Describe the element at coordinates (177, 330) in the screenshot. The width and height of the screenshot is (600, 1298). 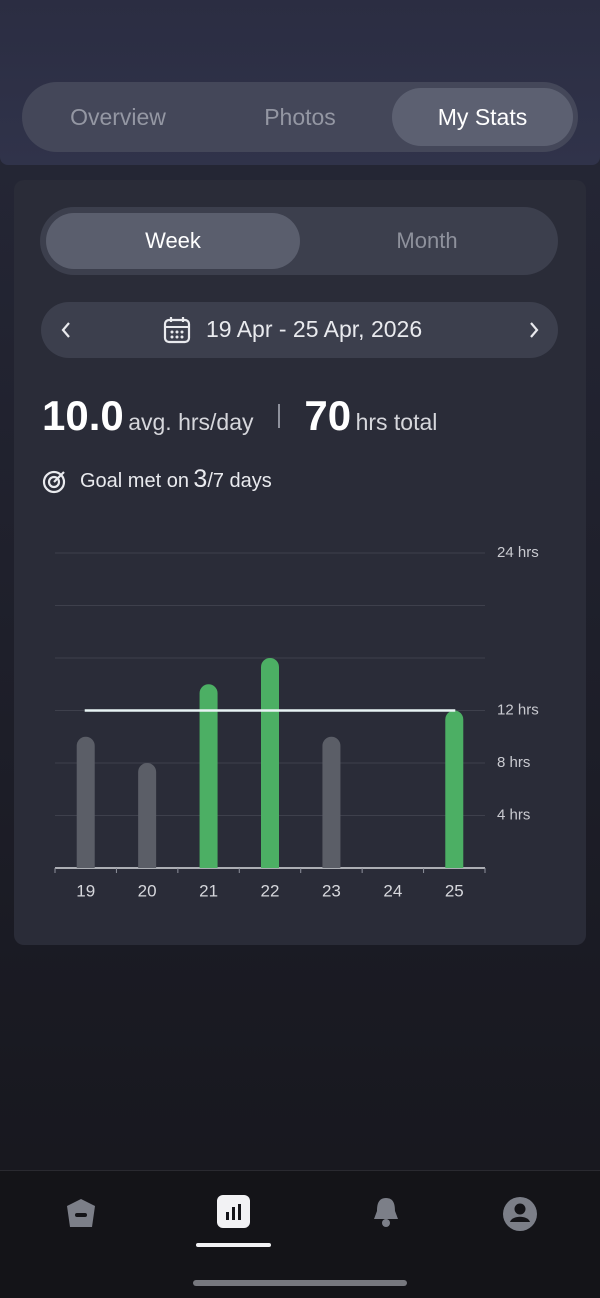
I see `calendar-icon` at that location.